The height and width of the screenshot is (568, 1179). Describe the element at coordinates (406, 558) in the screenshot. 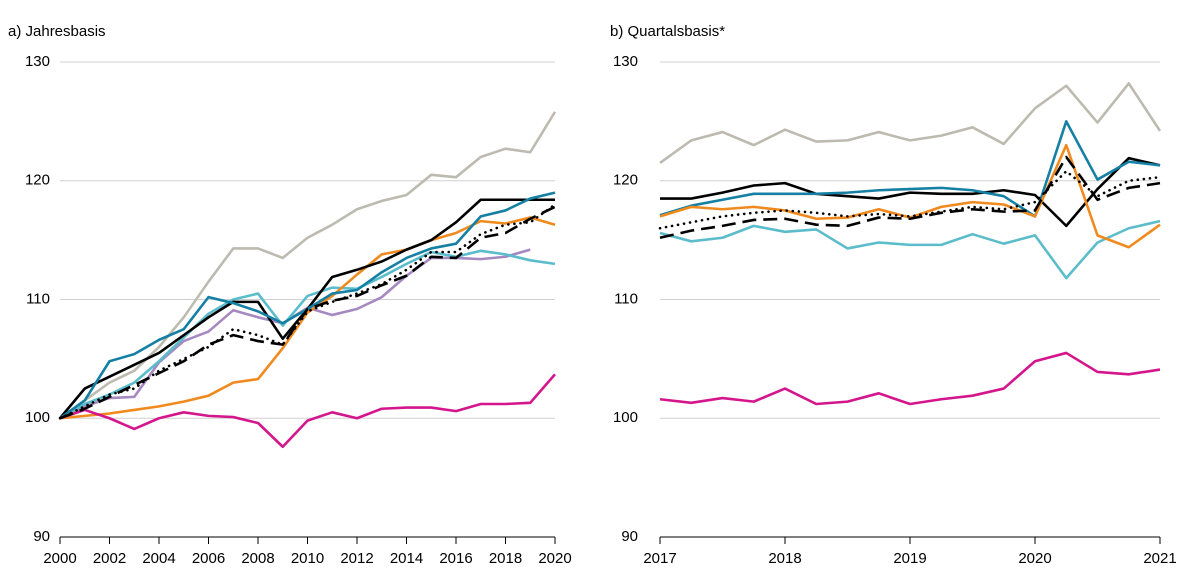

I see `x-tick-label: 2014` at that location.